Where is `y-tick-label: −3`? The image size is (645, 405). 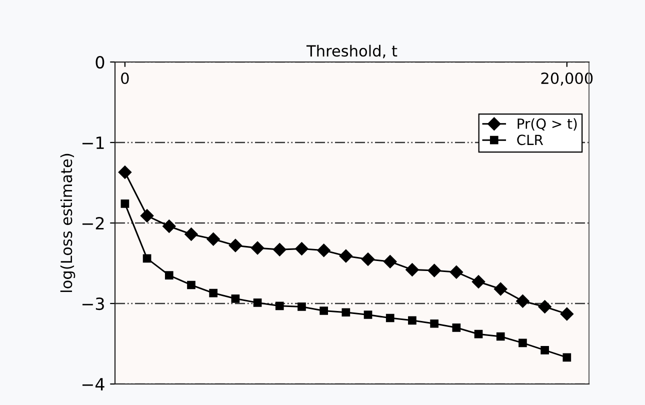
y-tick-label: −3 is located at coordinates (93, 303).